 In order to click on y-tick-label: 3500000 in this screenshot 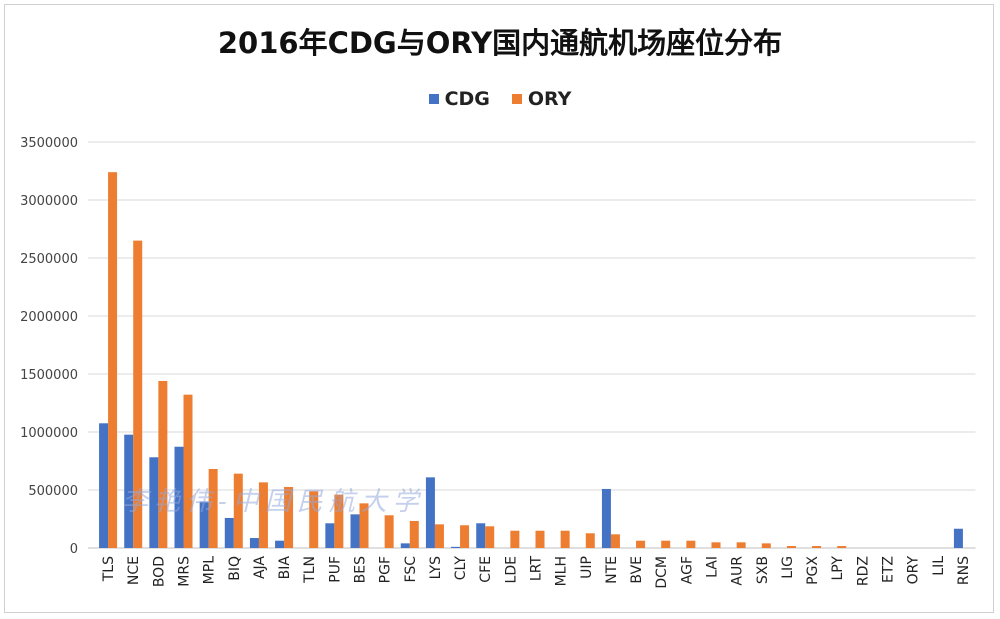, I will do `click(49, 143)`.